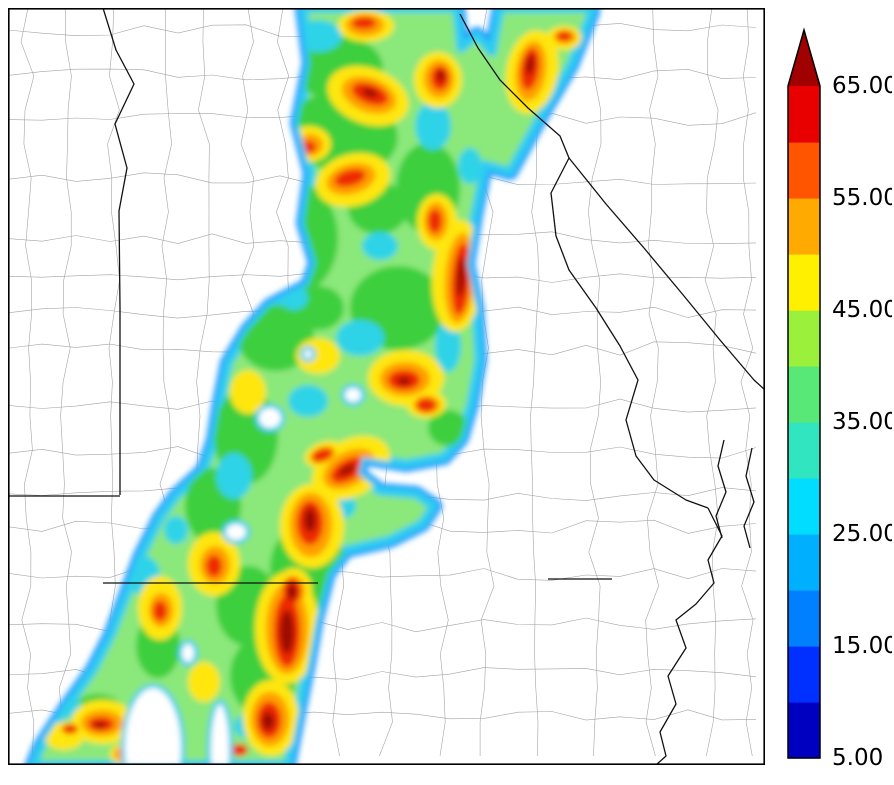 Image resolution: width=894 pixels, height=785 pixels. Describe the element at coordinates (862, 646) in the screenshot. I see `colorbar-tick-label: 15.00` at that location.